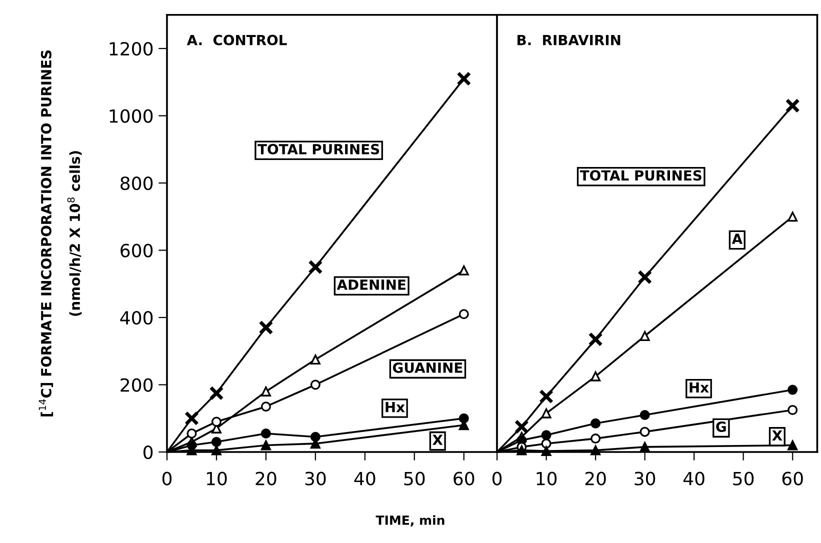 The height and width of the screenshot is (543, 821). Describe the element at coordinates (410, 521) in the screenshot. I see `x-axis-title: TIME, min` at that location.